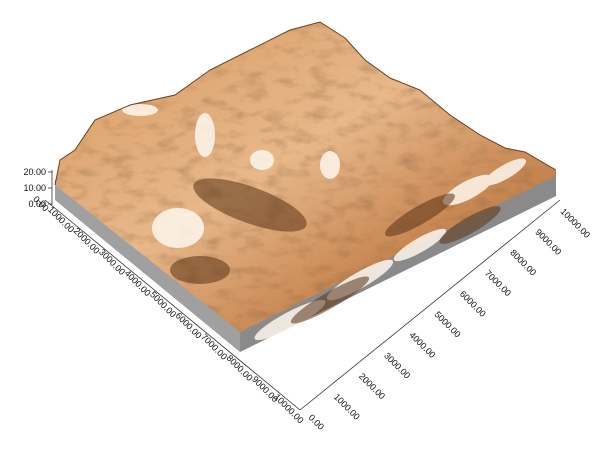  Describe the element at coordinates (448, 324) in the screenshot. I see `y-tick-label: 5000.00` at that location.